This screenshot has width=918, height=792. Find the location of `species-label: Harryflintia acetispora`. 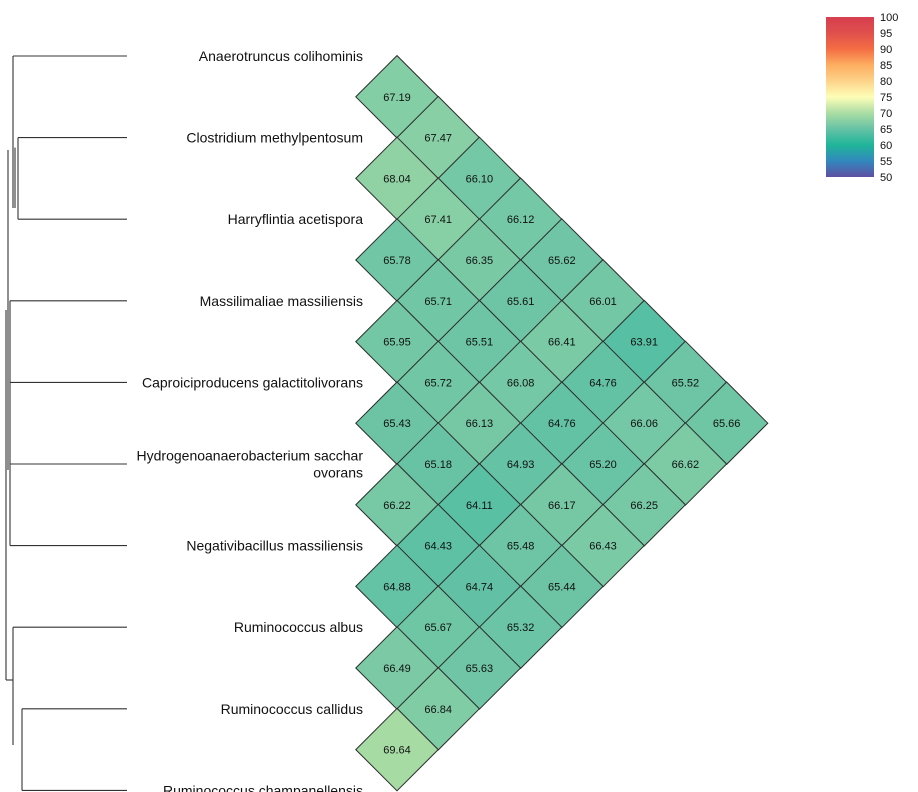

species-label: Harryflintia acetispora is located at coordinates (296, 219).